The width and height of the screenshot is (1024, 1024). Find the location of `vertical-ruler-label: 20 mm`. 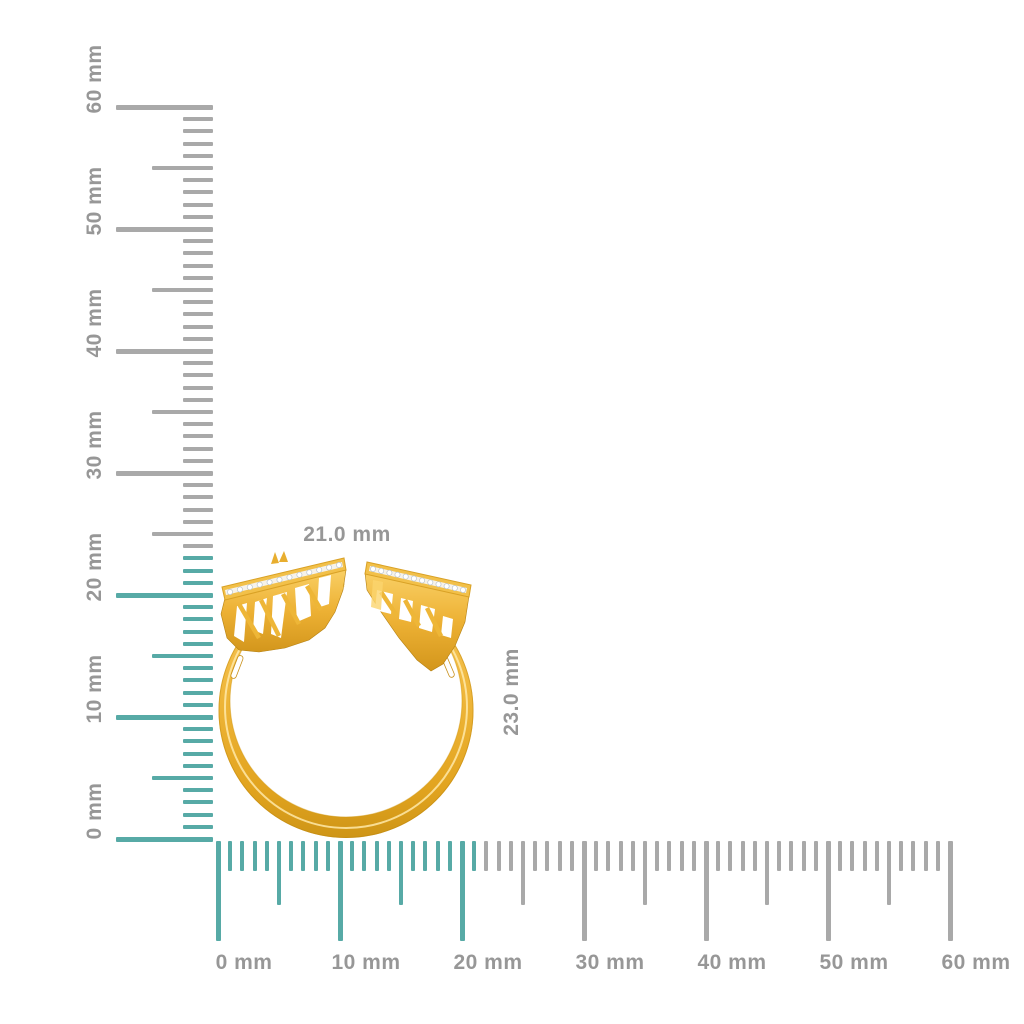

vertical-ruler-label: 20 mm is located at coordinates (94, 567).